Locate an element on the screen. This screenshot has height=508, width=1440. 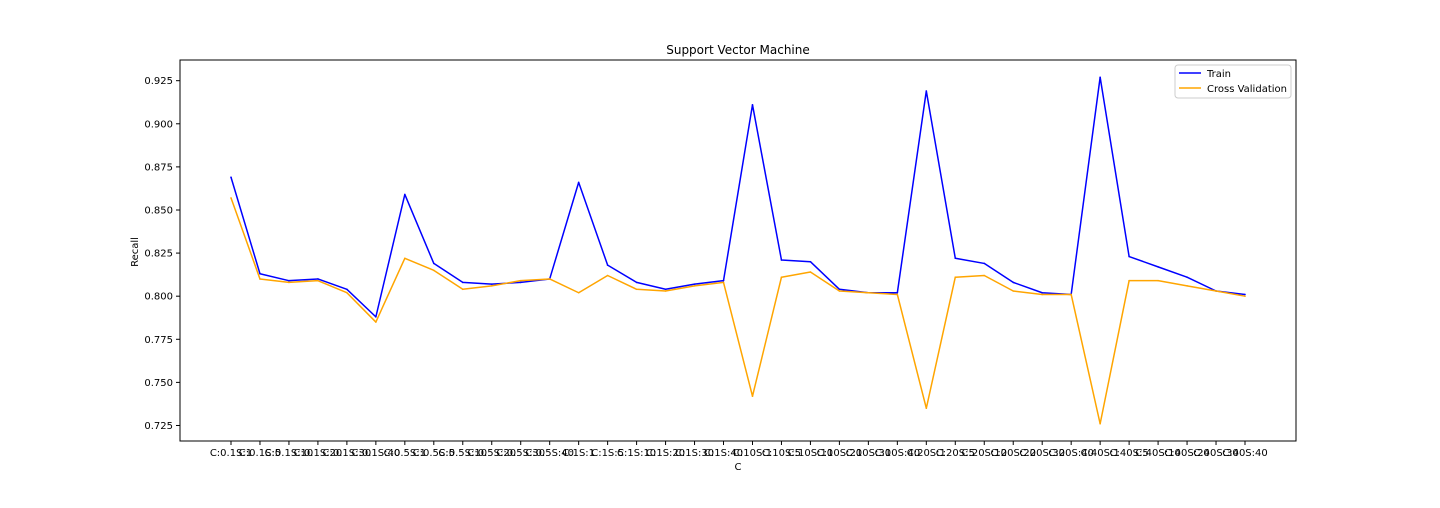
y-tick-label: 0.750 is located at coordinates (158, 383).